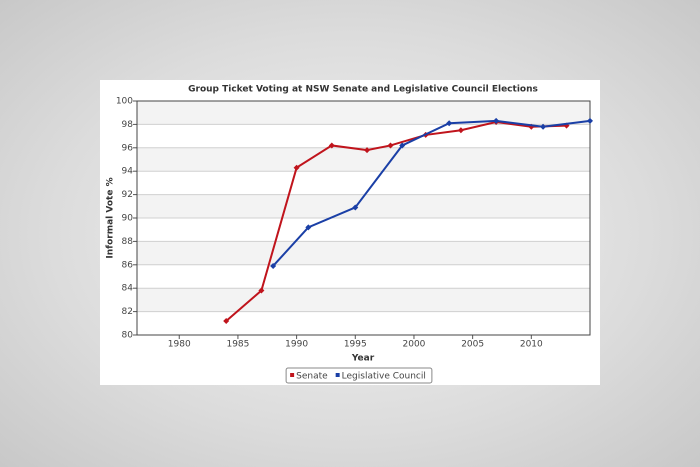 This screenshot has width=700, height=467. What do you see at coordinates (128, 125) in the screenshot?
I see `y-tick-label: 98` at bounding box center [128, 125].